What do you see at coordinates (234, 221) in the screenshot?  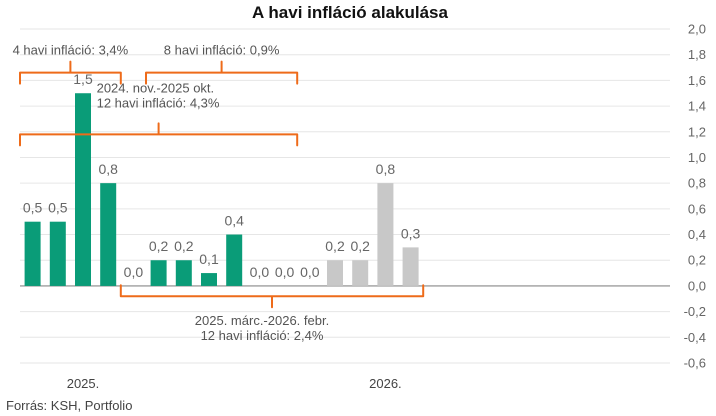 I see `data-label: 0,4` at bounding box center [234, 221].